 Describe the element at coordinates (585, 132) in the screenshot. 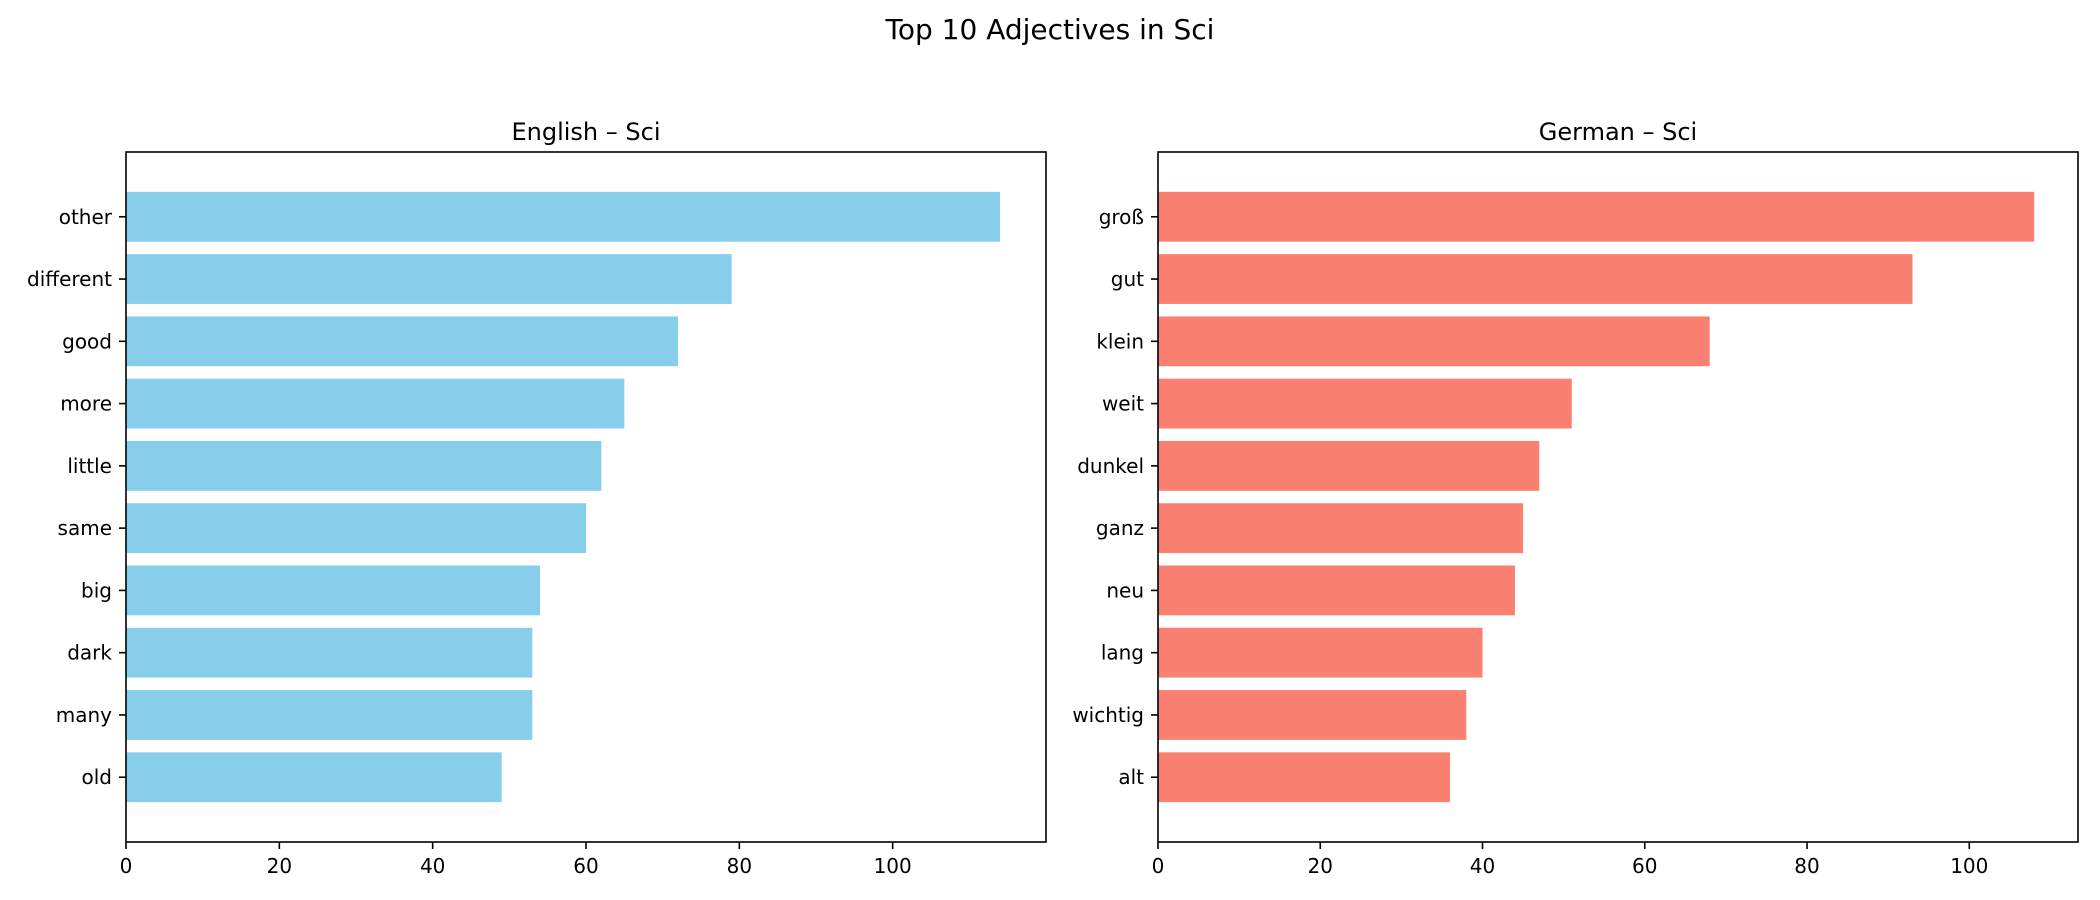

I see `chart-title-english: English – Sci` at that location.